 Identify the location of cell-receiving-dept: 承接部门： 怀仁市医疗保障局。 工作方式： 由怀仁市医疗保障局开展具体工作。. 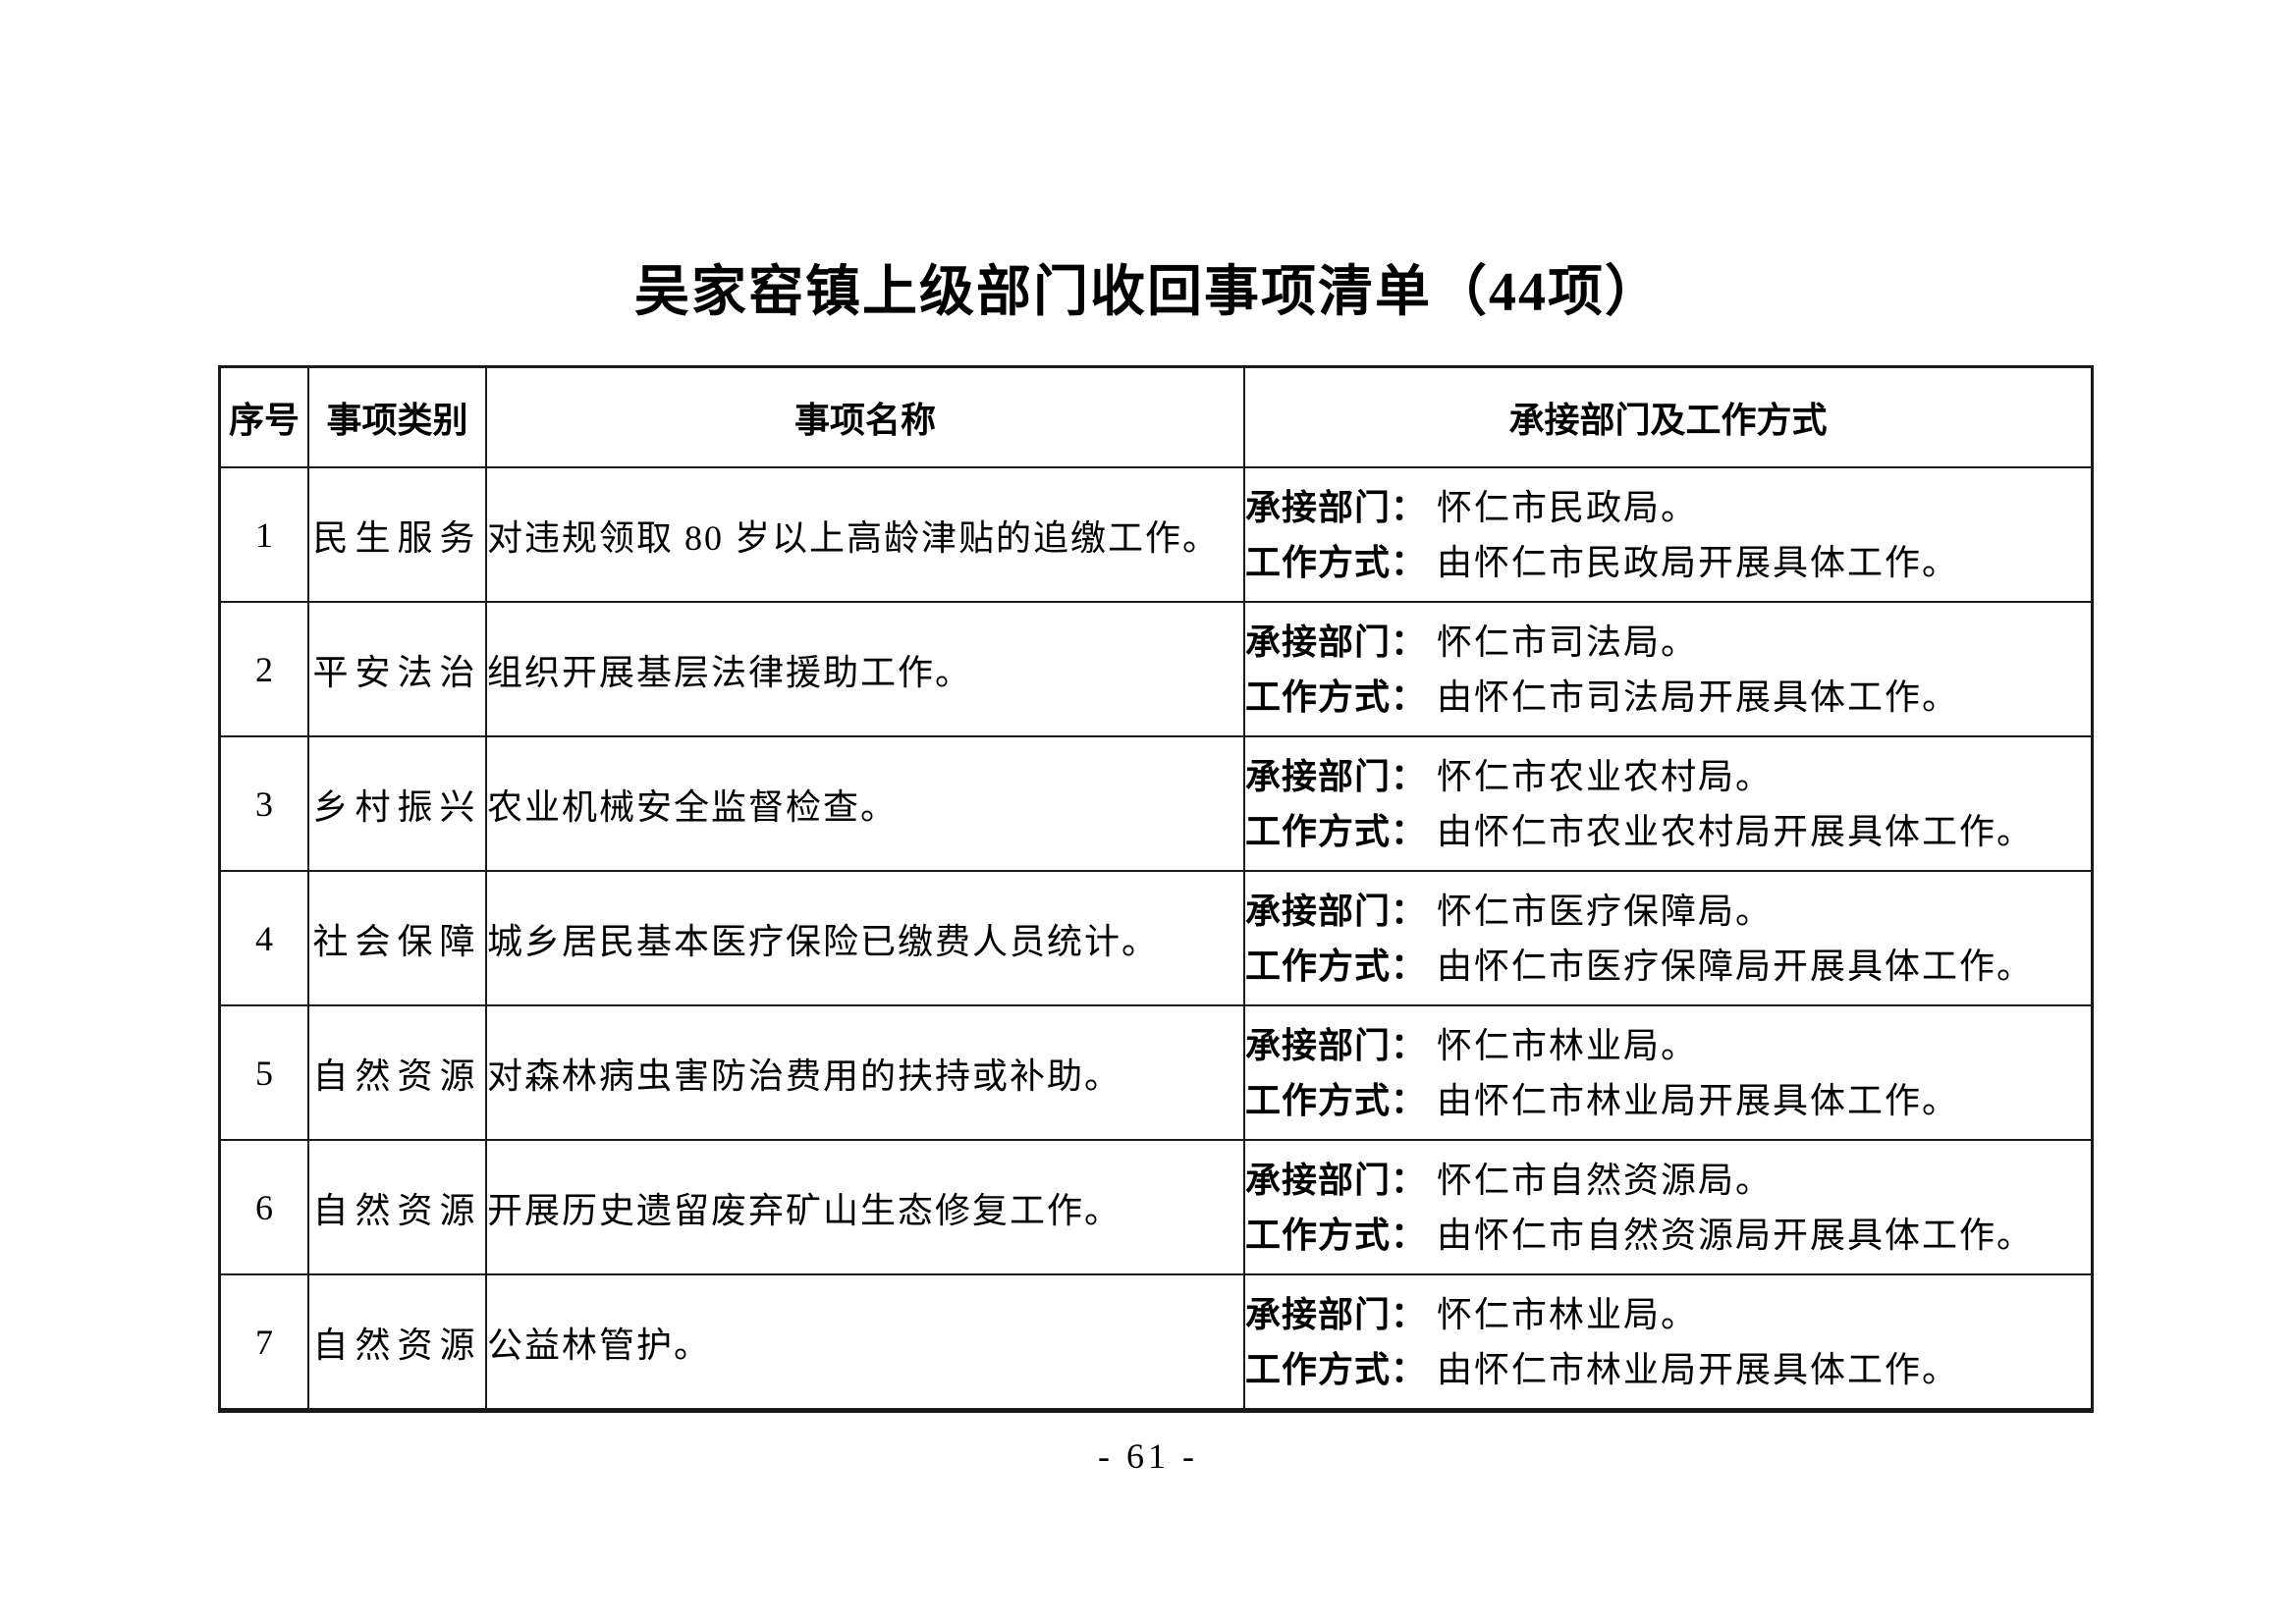
(1668, 938).